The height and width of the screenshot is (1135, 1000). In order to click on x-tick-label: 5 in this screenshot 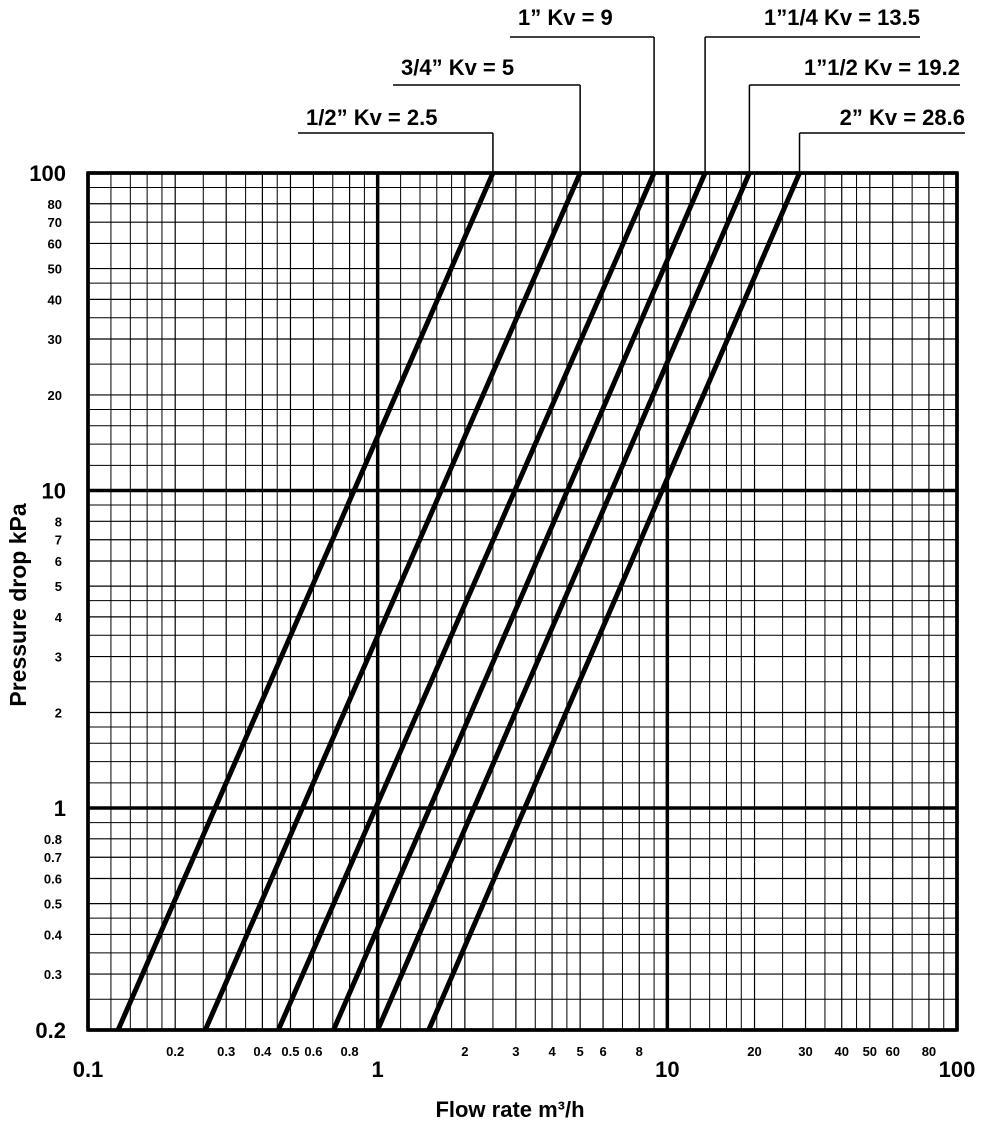, I will do `click(580, 1051)`.